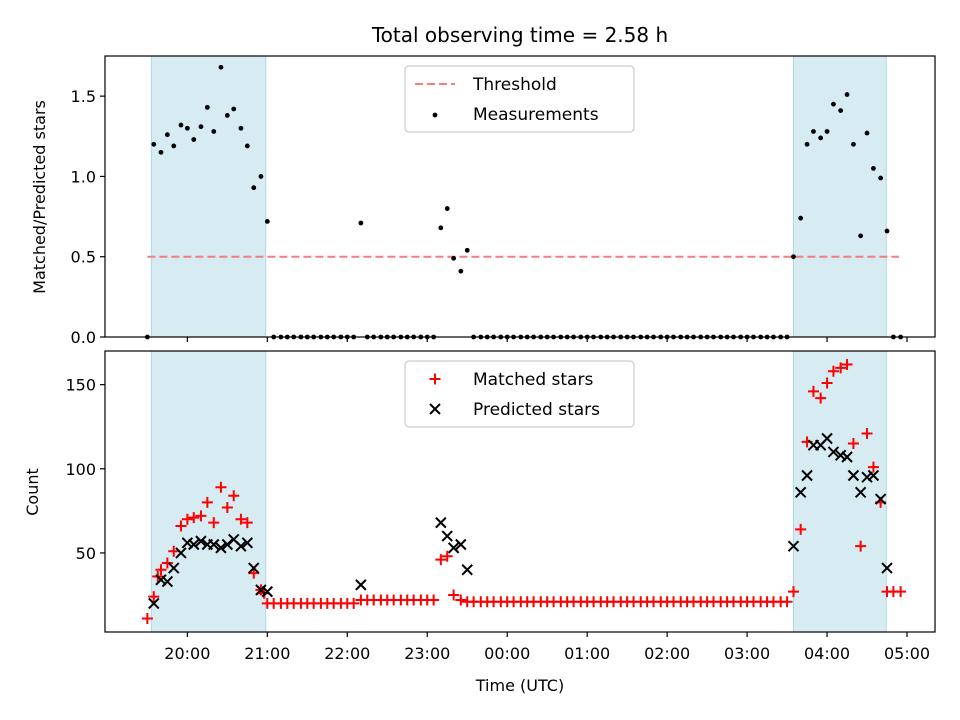 This screenshot has height=720, width=960. I want to click on top-y-tick-label: 0.0, so click(83, 337).